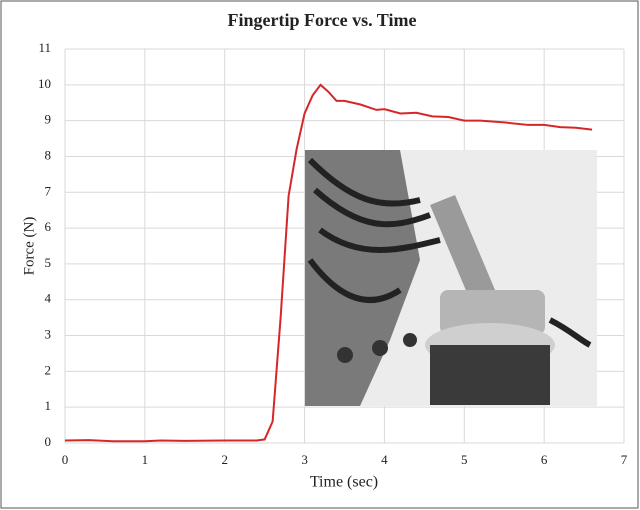 The image size is (640, 510). Describe the element at coordinates (464, 459) in the screenshot. I see `x-tick-label: 5` at that location.